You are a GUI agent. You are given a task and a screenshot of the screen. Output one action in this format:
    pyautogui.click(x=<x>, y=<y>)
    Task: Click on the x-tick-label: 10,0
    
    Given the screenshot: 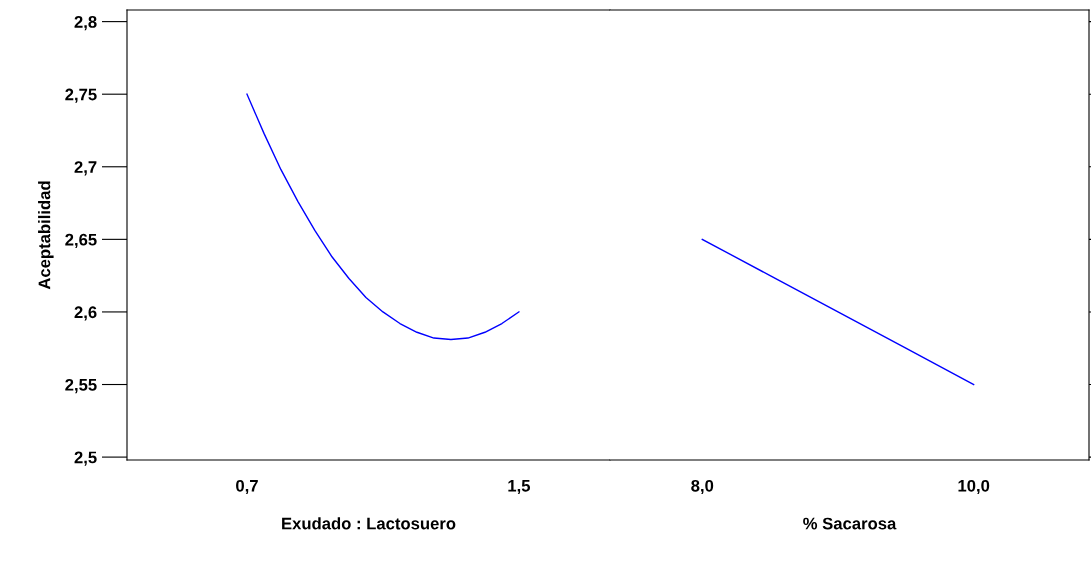 What is the action you would take?
    pyautogui.click(x=974, y=487)
    